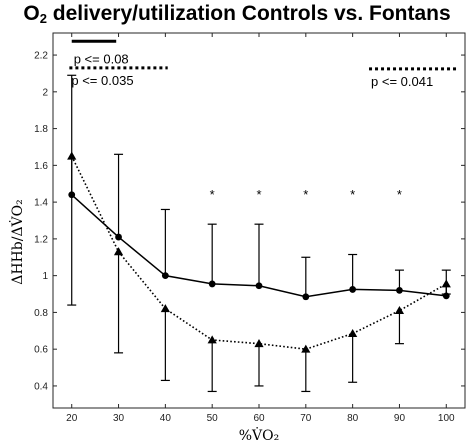 The height and width of the screenshot is (445, 474). What do you see at coordinates (446, 418) in the screenshot?
I see `x-tick-label: 100` at bounding box center [446, 418].